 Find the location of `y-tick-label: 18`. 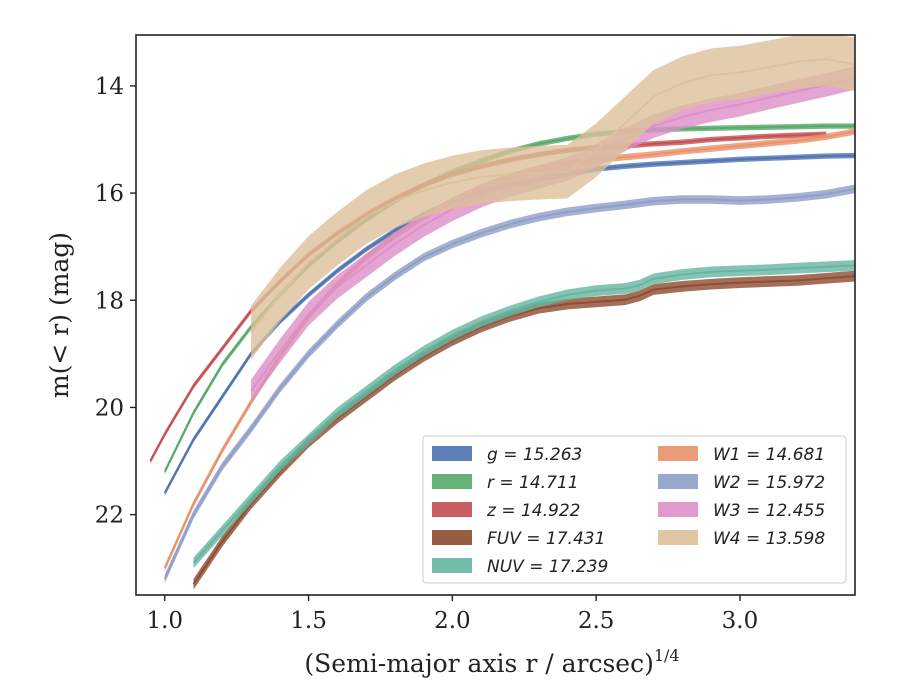

y-tick-label: 18 is located at coordinates (109, 301).